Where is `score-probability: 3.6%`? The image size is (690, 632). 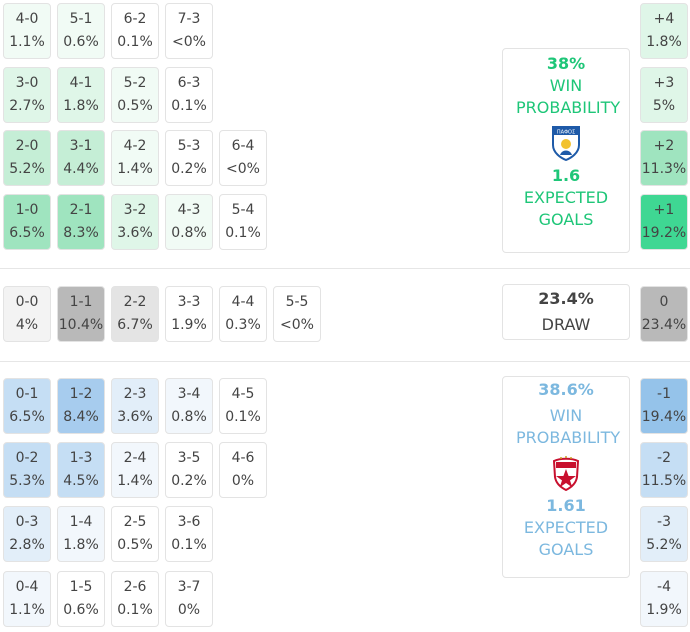
score-probability: 3.6% is located at coordinates (135, 417).